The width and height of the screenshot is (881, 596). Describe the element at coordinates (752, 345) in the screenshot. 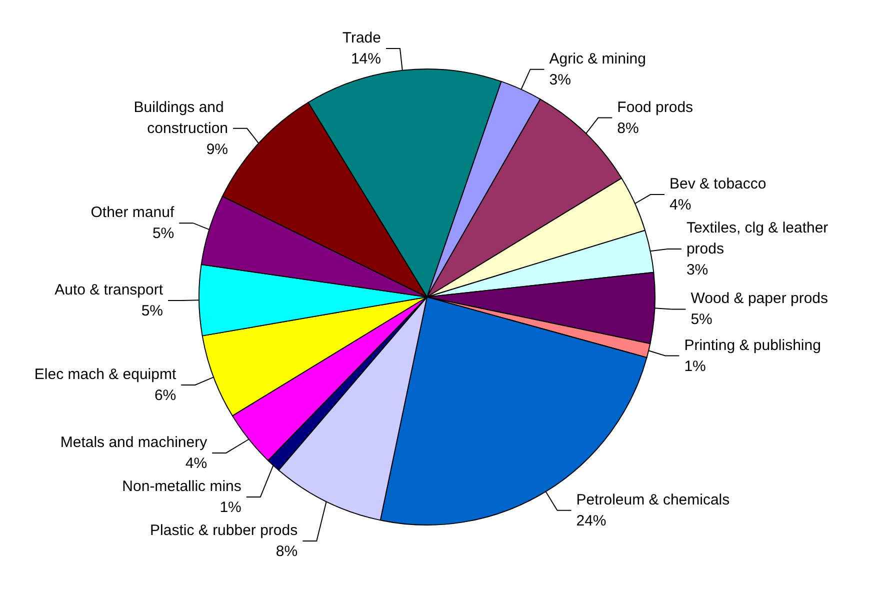

I see `slice-label: Printing & publishing` at that location.